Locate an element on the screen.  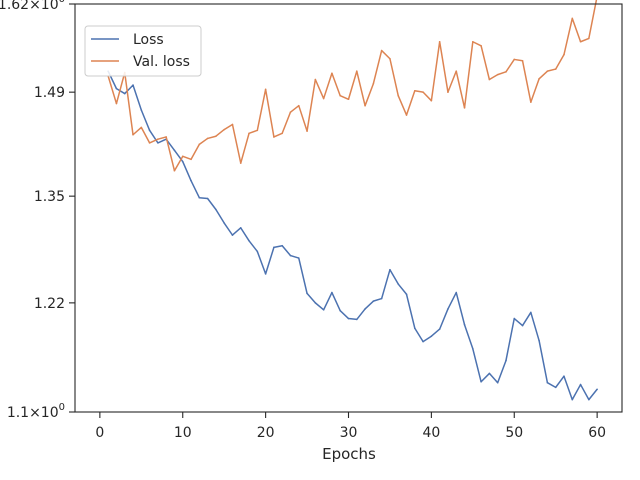
y-tick-label: 1.22 is located at coordinates (49, 304).